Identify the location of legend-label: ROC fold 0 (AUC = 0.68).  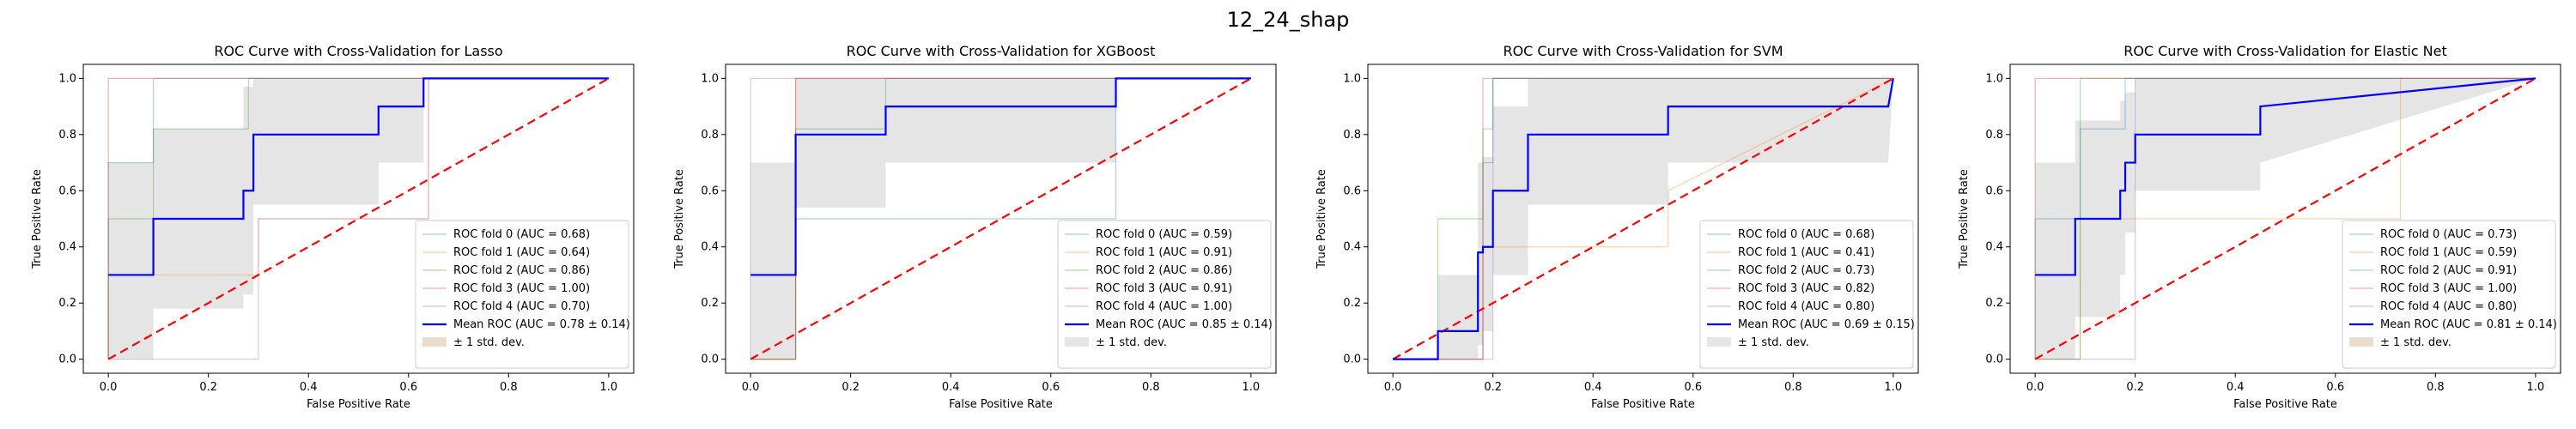
(1806, 234).